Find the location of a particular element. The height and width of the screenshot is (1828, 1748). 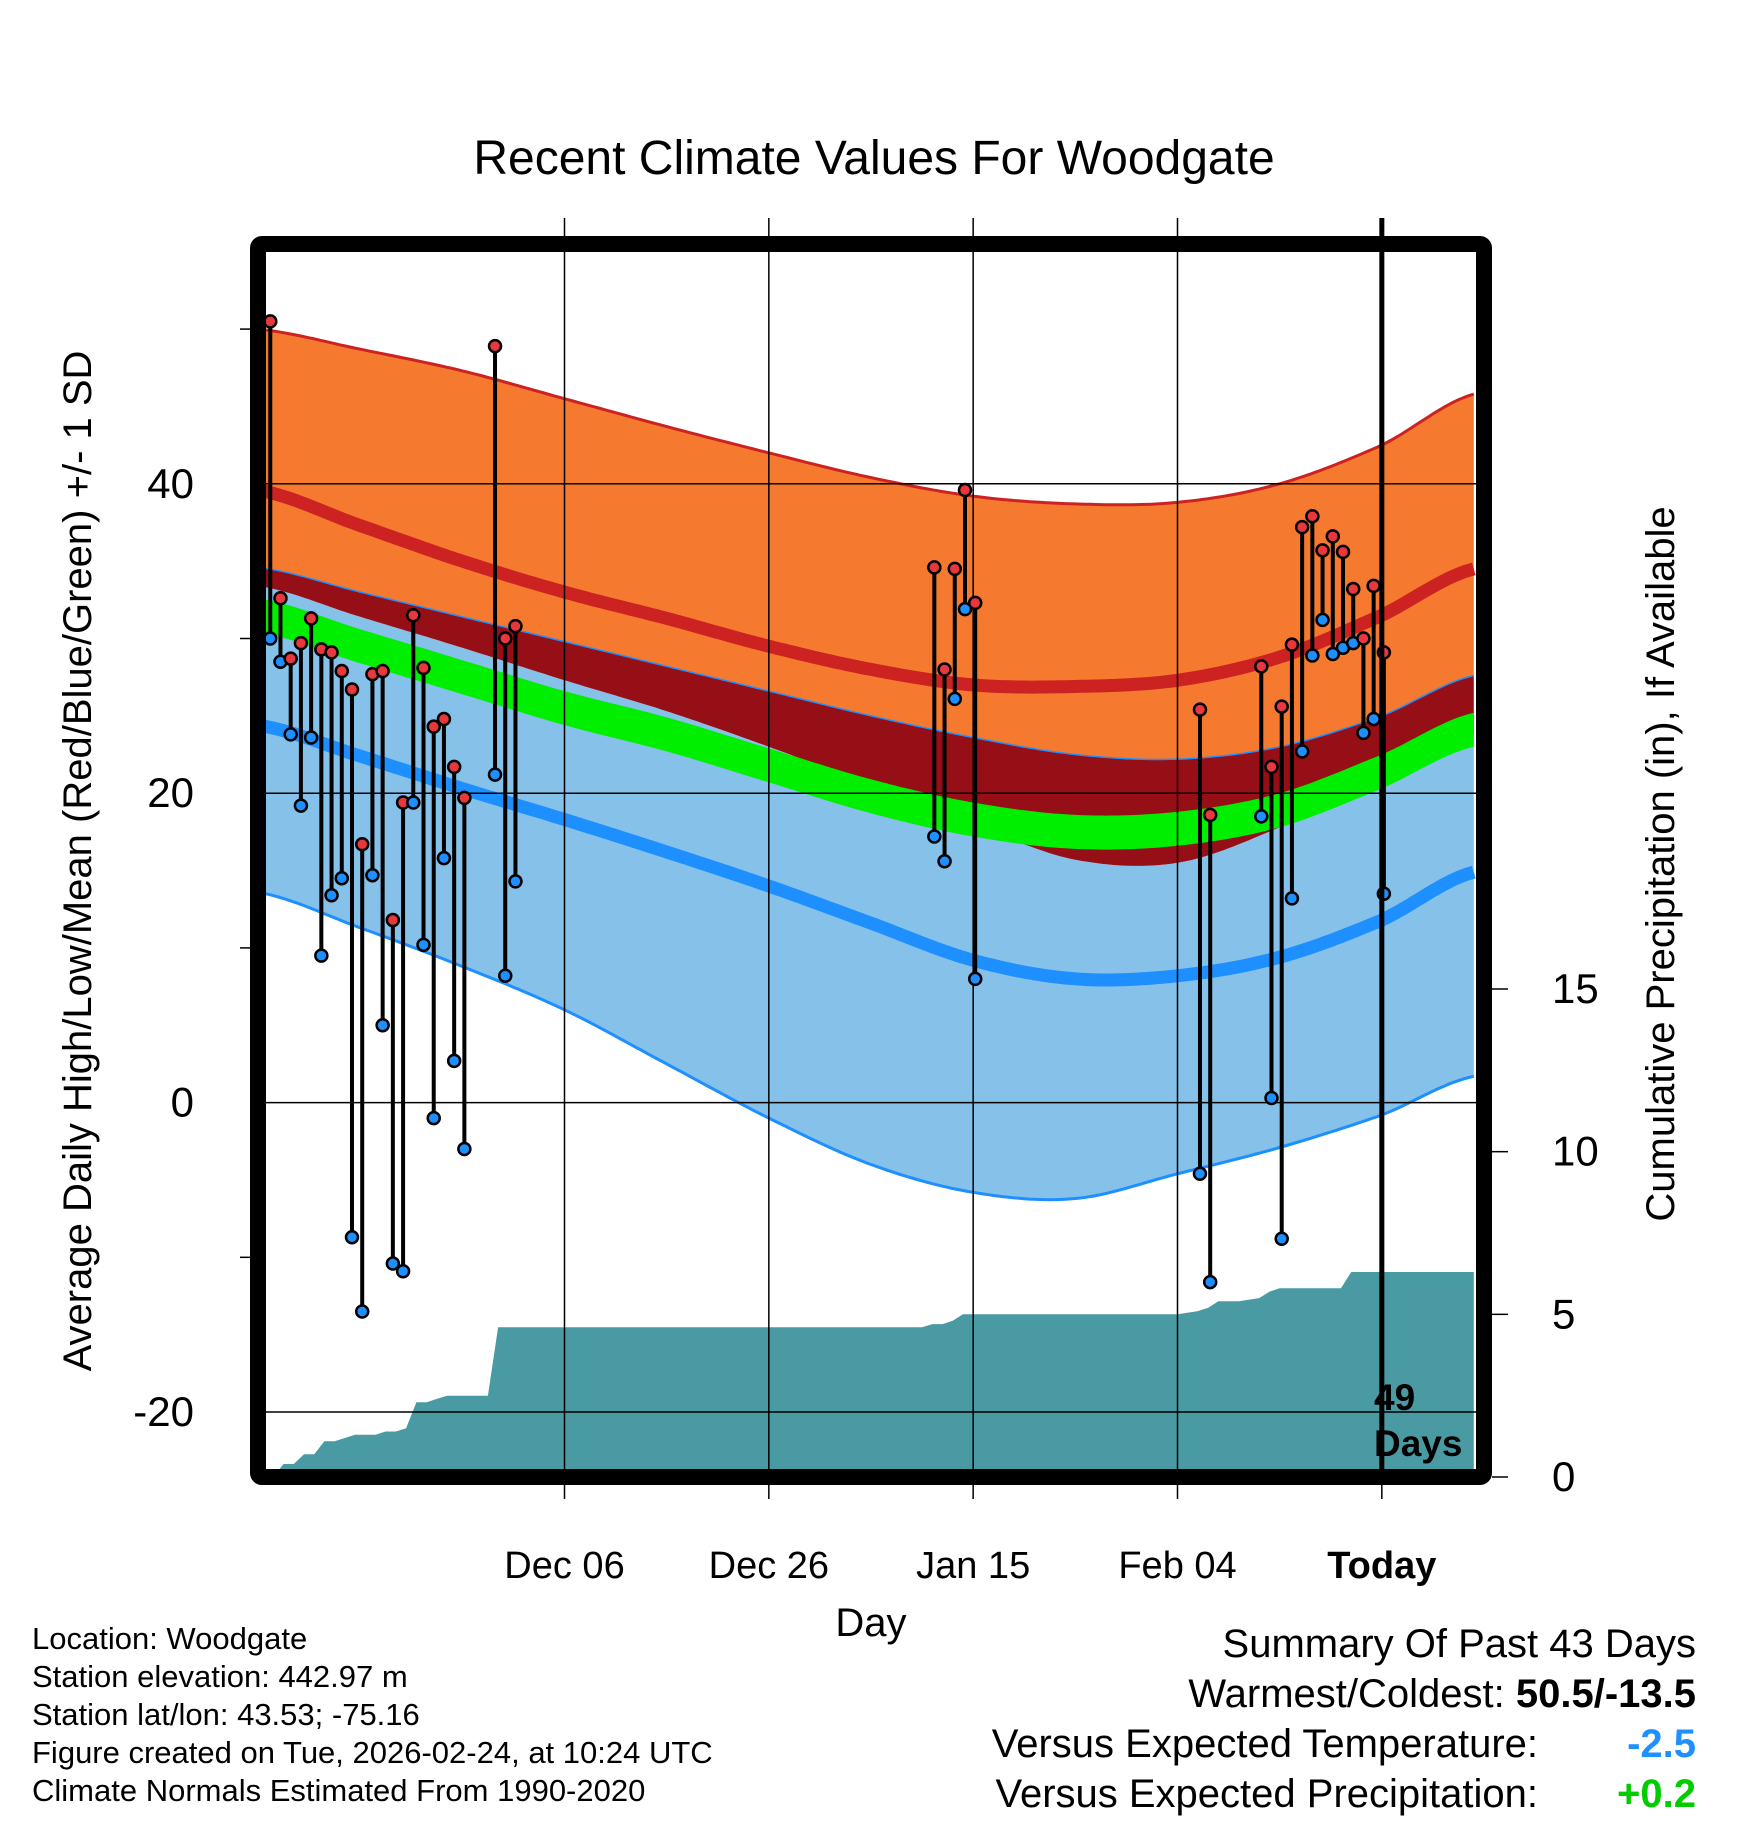

x-tick-label: Dec 26 is located at coordinates (769, 1566).